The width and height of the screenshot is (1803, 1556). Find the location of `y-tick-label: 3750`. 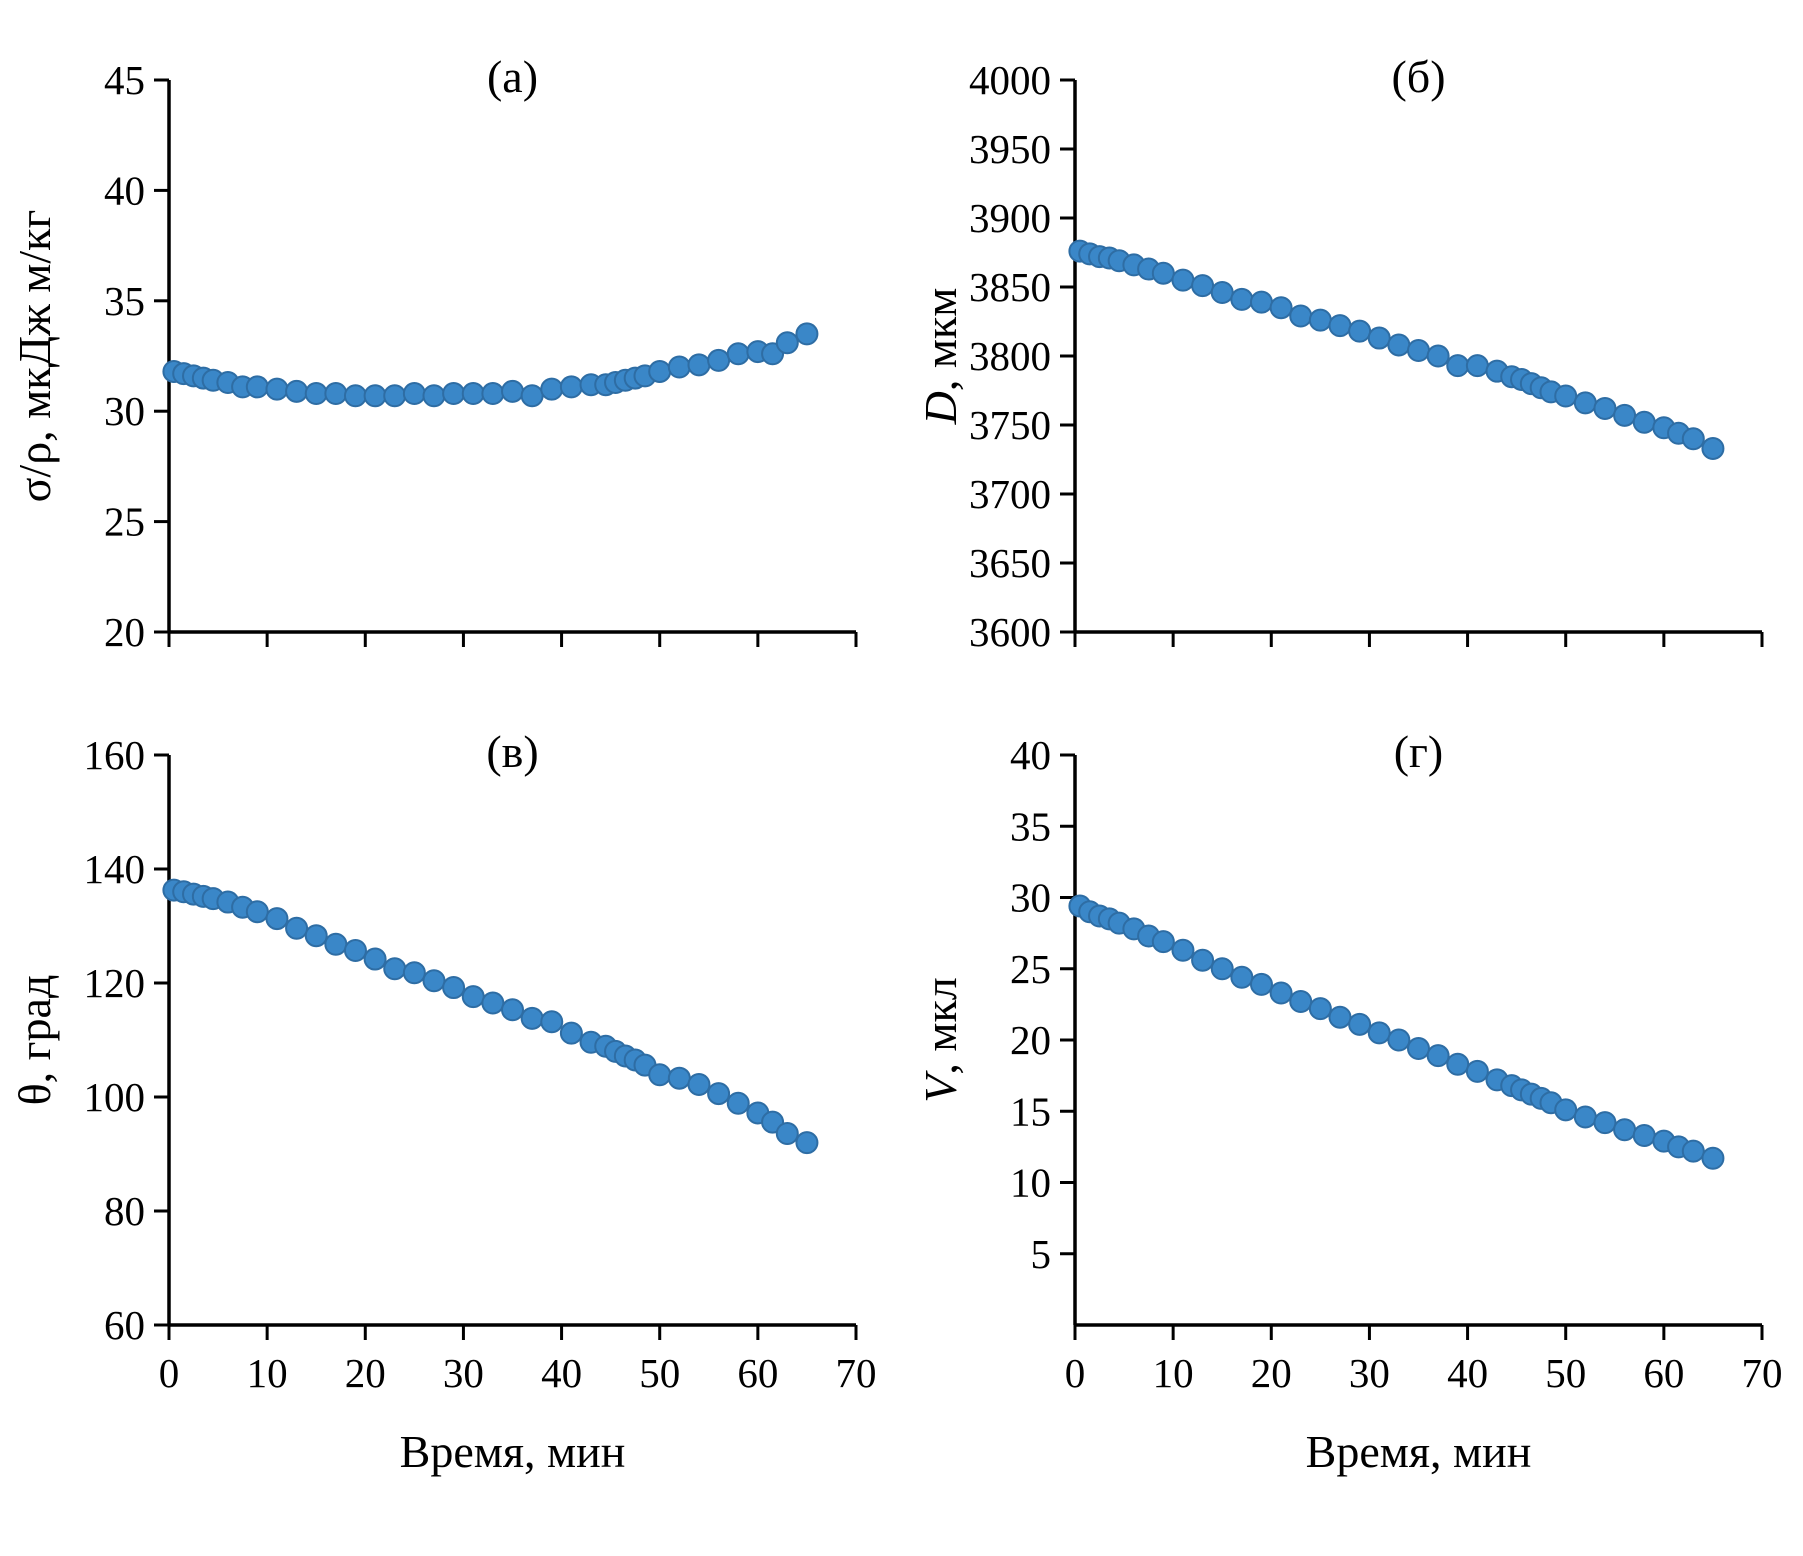

y-tick-label: 3750 is located at coordinates (1010, 425).